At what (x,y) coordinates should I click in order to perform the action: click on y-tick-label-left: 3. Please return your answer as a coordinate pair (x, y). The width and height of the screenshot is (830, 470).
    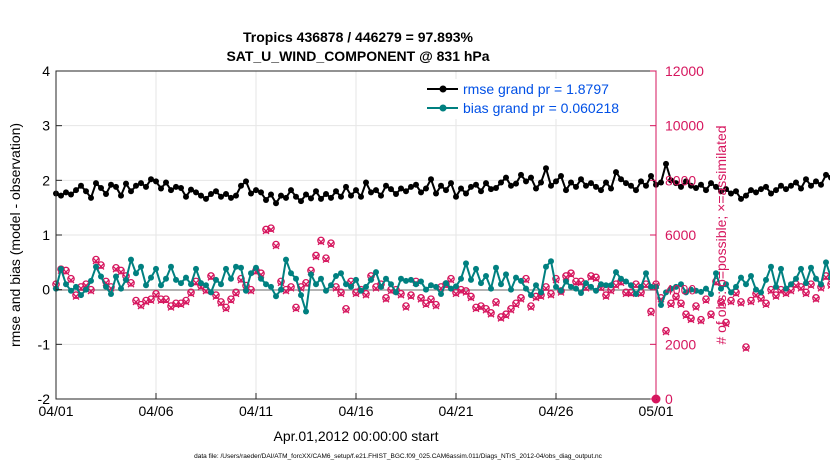
    Looking at the image, I should click on (46, 126).